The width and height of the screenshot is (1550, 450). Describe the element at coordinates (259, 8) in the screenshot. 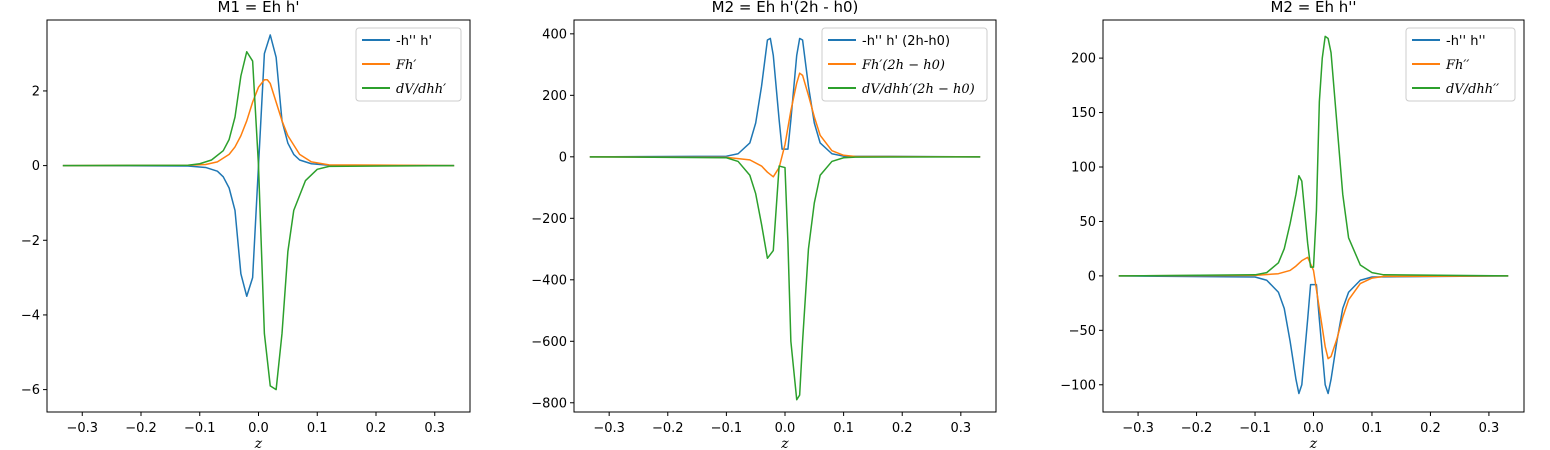

I see `chart-title: M1 = Eh h'` at that location.